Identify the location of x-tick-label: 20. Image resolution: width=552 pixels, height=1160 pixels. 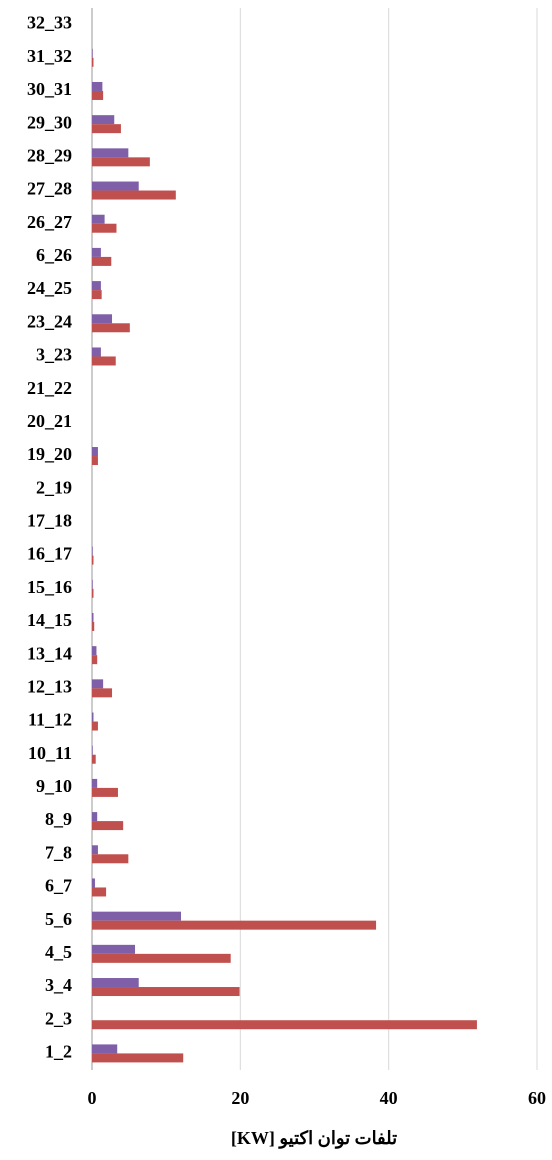
(240, 1098).